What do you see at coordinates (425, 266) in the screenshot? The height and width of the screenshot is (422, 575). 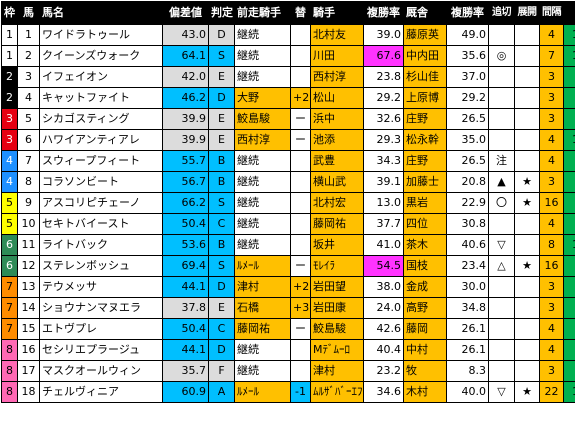 I see `trainer-name: 国枝` at bounding box center [425, 266].